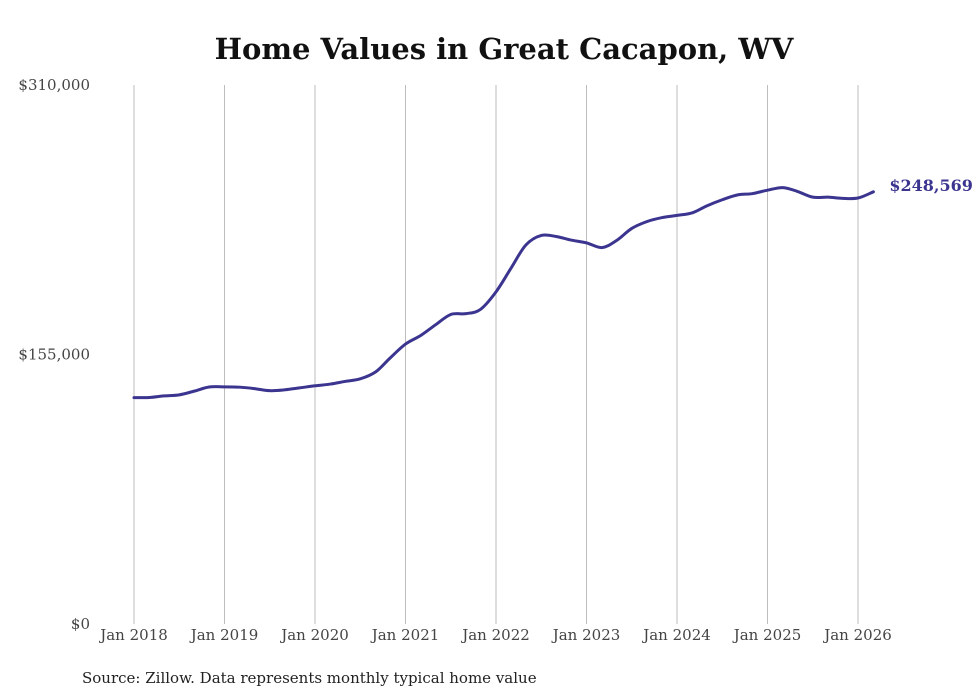 The width and height of the screenshot is (980, 699). Describe the element at coordinates (314, 635) in the screenshot. I see `x-tick-label: Jan 2020` at that location.